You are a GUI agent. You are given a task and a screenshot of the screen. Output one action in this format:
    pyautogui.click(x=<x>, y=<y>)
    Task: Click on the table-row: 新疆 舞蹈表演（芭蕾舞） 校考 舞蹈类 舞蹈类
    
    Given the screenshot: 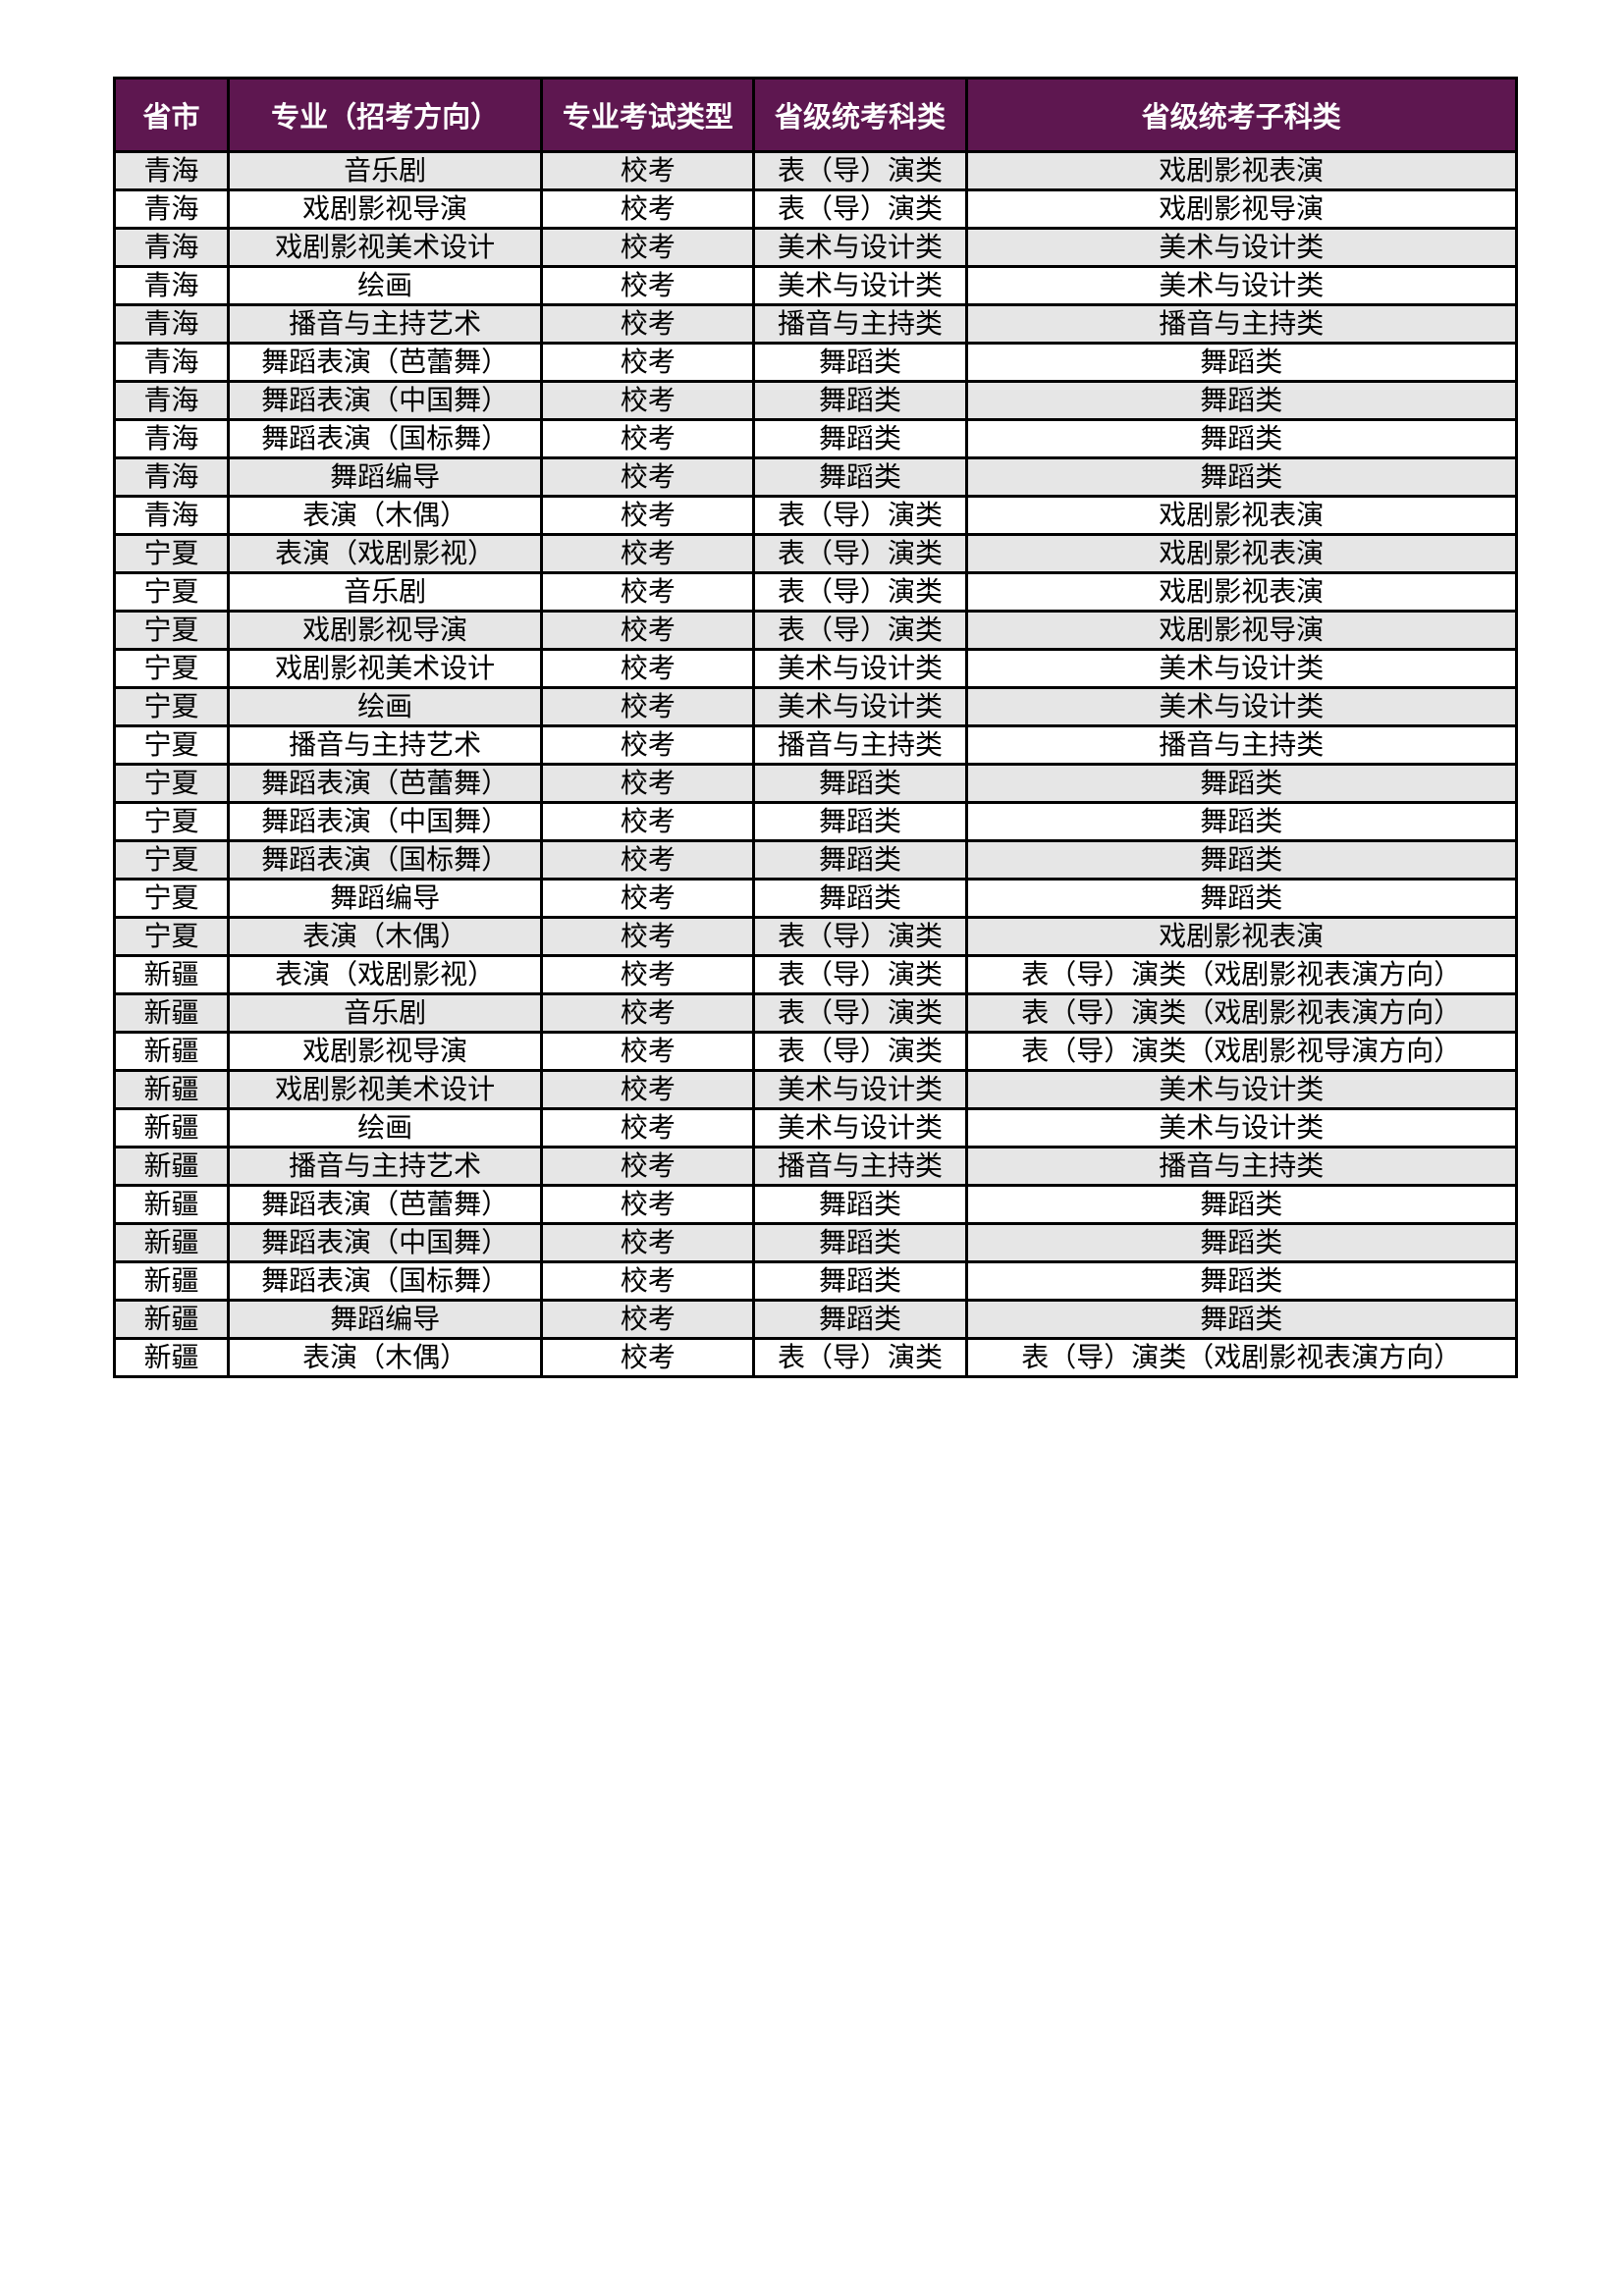 What is the action you would take?
    pyautogui.click(x=815, y=1204)
    